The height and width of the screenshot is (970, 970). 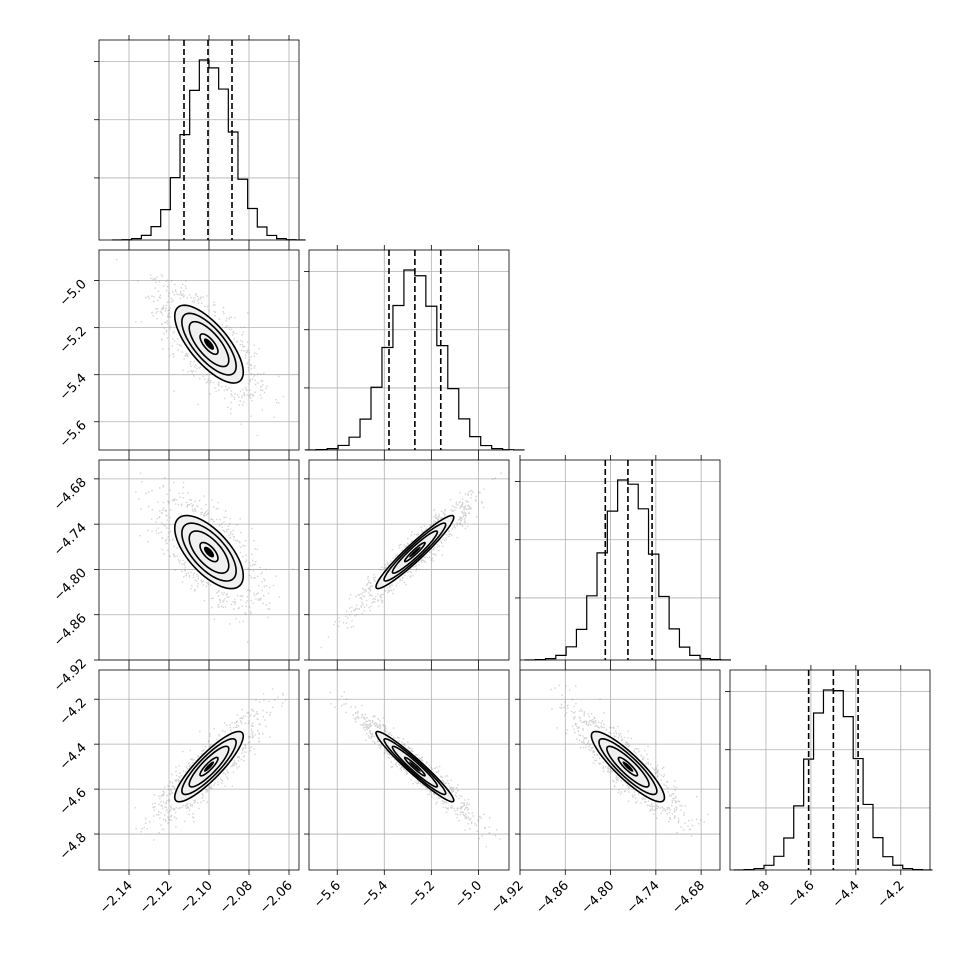 I want to click on scatter-panel-p0-p2, so click(x=197, y=560).